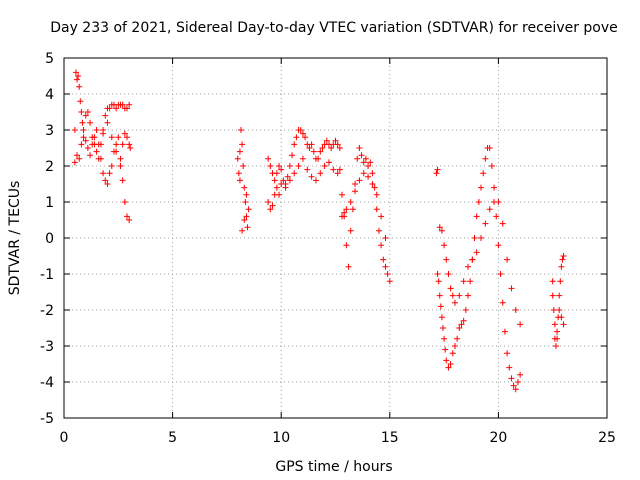 This screenshot has height=480, width=640. What do you see at coordinates (498, 438) in the screenshot?
I see `x-tick-label: 20` at bounding box center [498, 438].